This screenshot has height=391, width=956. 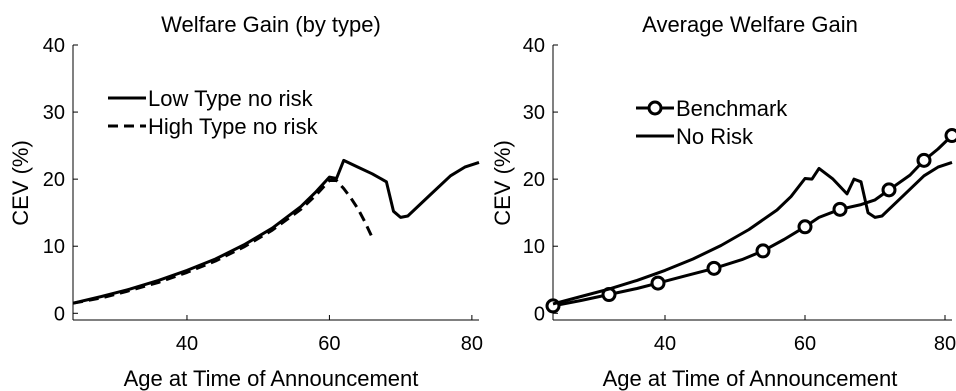 What do you see at coordinates (655, 108) in the screenshot?
I see `legend-marker` at bounding box center [655, 108].